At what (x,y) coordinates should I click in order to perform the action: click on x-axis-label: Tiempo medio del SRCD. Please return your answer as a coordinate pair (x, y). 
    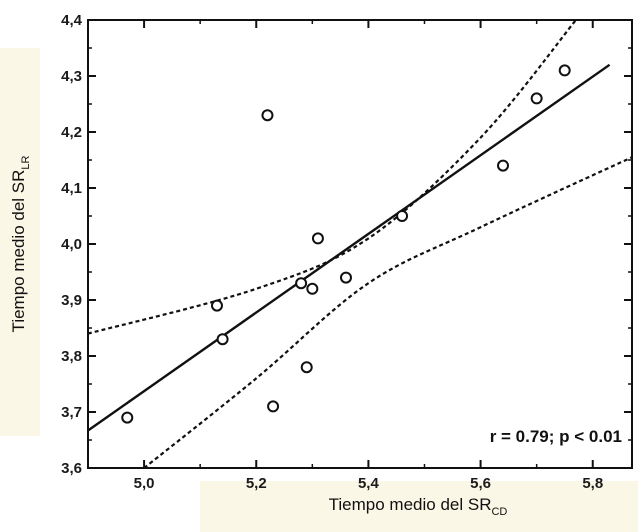
    Looking at the image, I should click on (418, 506).